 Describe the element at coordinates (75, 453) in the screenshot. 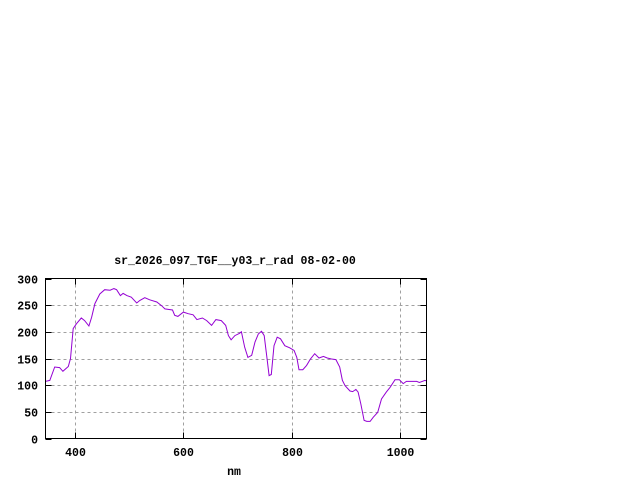

I see `x-tick-label: 400` at that location.